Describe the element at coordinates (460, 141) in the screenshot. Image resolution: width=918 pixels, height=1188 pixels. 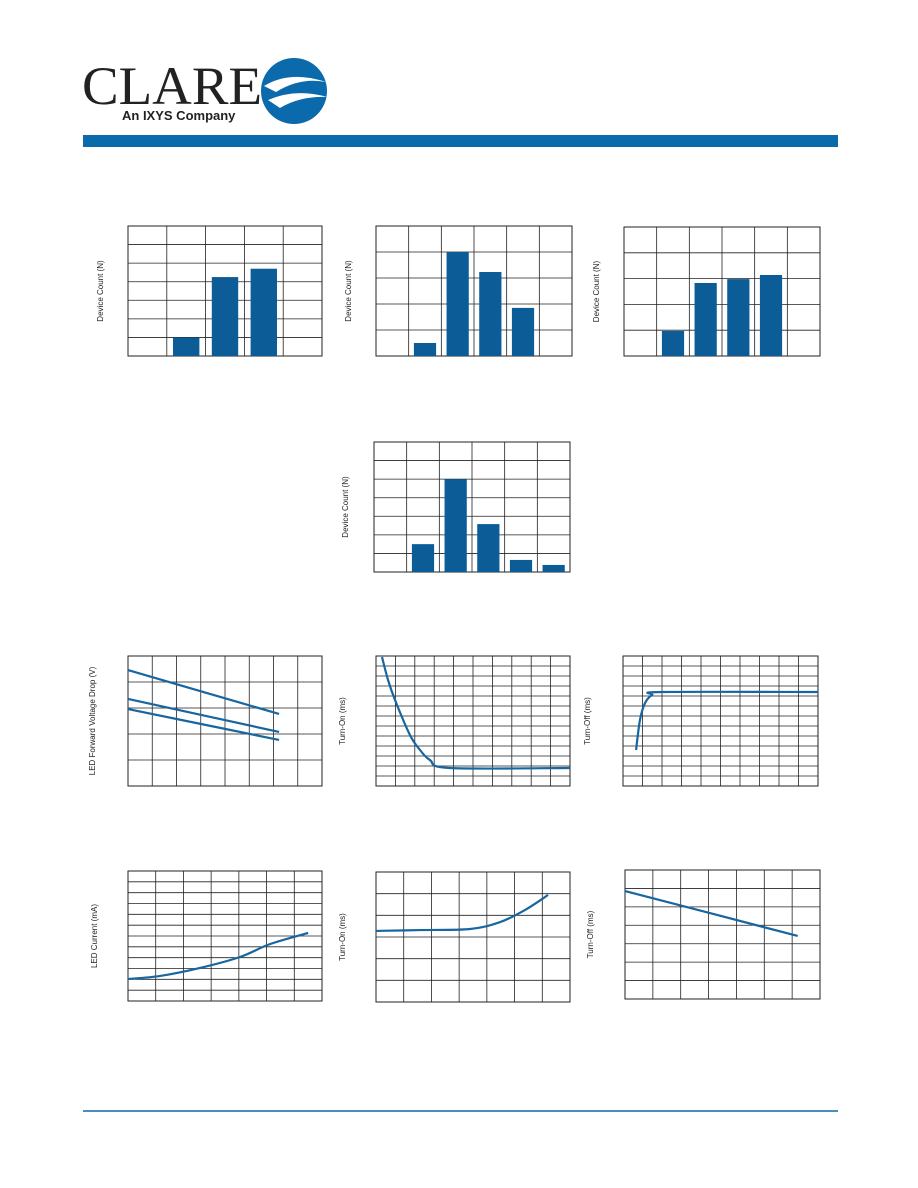
I see `header-bar` at that location.